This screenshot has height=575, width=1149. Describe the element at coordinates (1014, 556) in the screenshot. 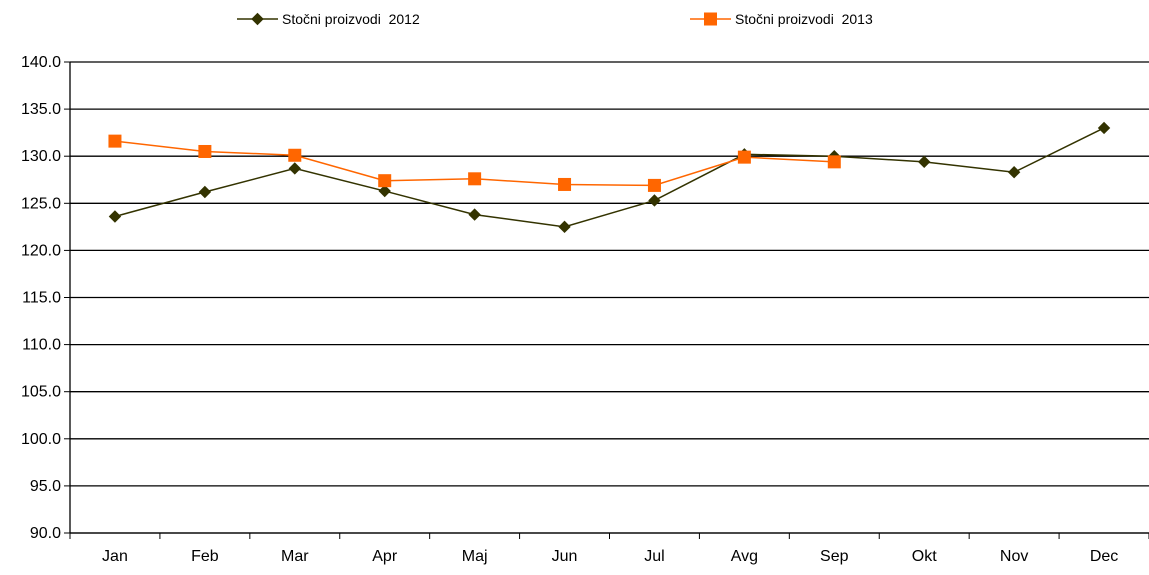

I see `x-tick-label: Nov` at that location.